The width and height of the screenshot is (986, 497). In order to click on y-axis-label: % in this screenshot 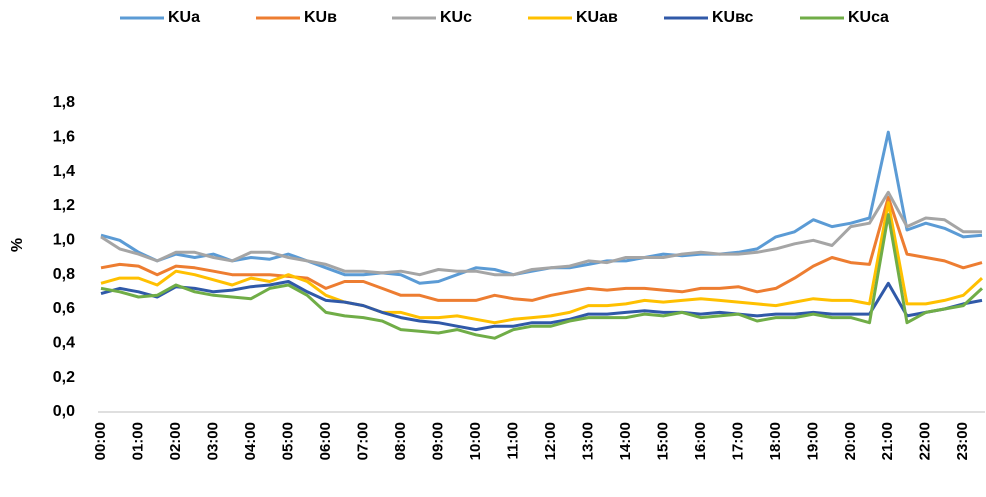, I will do `click(17, 245)`.